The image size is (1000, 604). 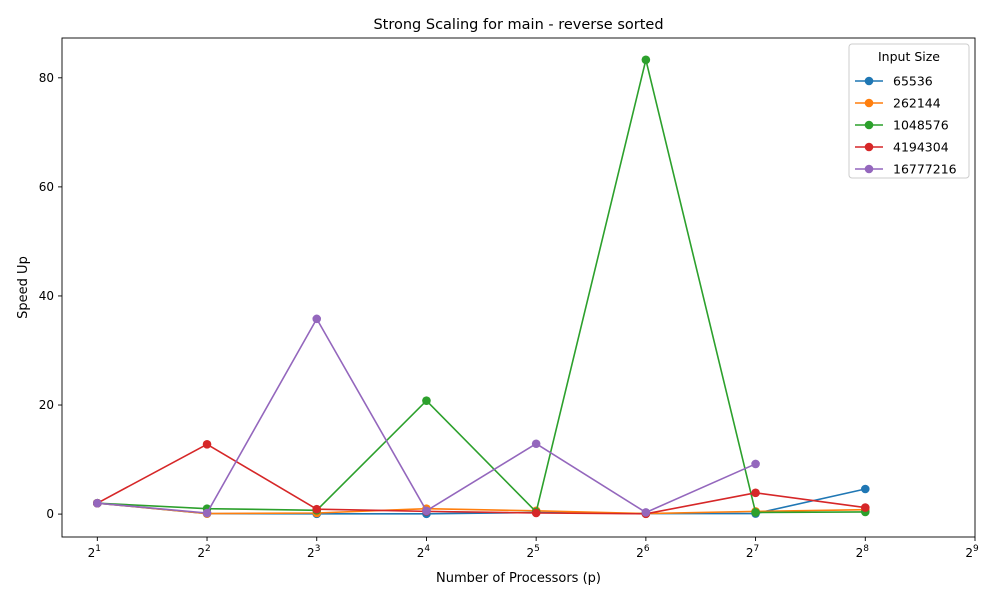 I want to click on legend-item: 16777216, so click(x=906, y=169).